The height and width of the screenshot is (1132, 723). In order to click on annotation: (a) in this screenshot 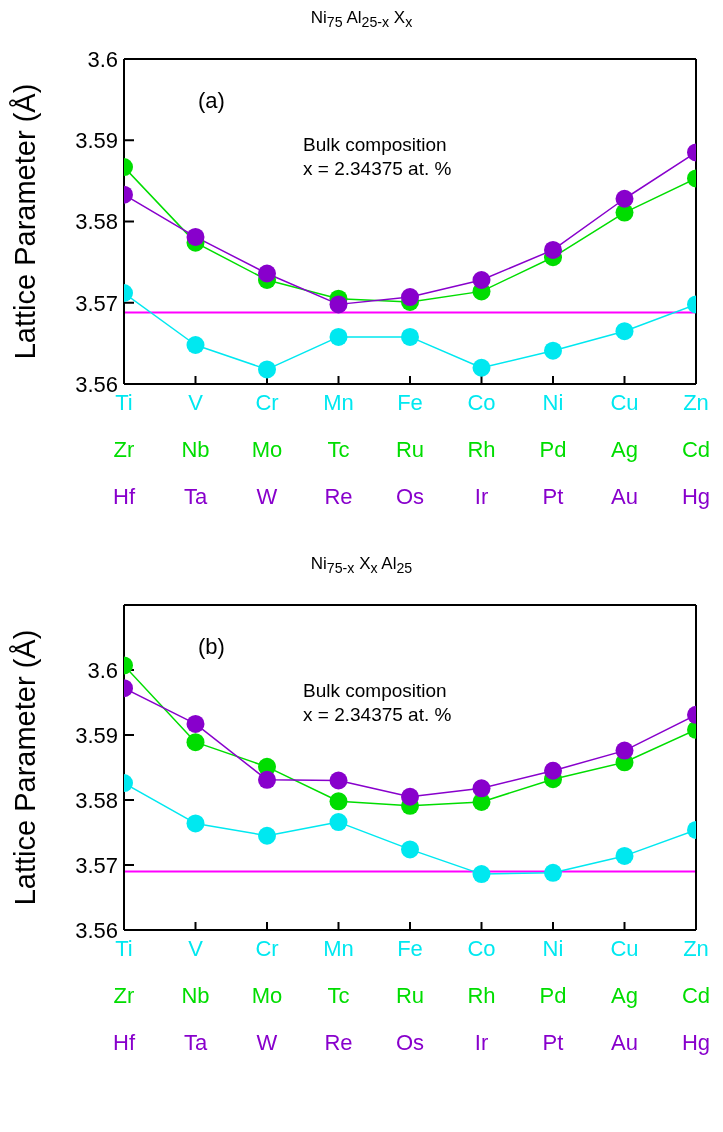, I will do `click(211, 101)`.